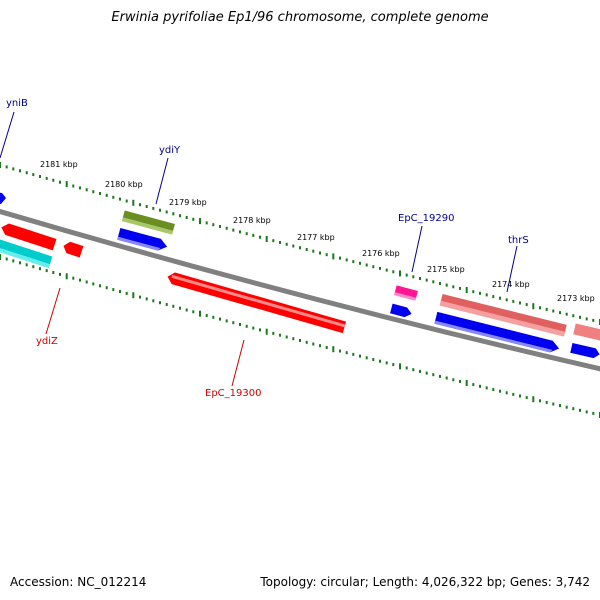  What do you see at coordinates (170, 150) in the screenshot?
I see `gene-label-ydiy: ydiY` at bounding box center [170, 150].